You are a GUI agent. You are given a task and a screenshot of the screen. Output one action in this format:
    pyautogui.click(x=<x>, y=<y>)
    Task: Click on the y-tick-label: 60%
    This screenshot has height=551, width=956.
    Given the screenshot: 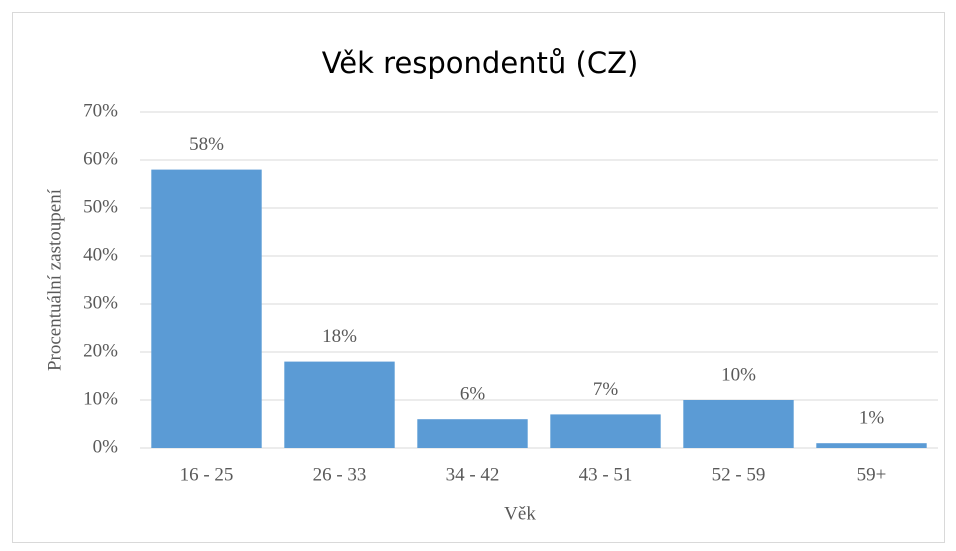 What is the action you would take?
    pyautogui.click(x=100, y=158)
    